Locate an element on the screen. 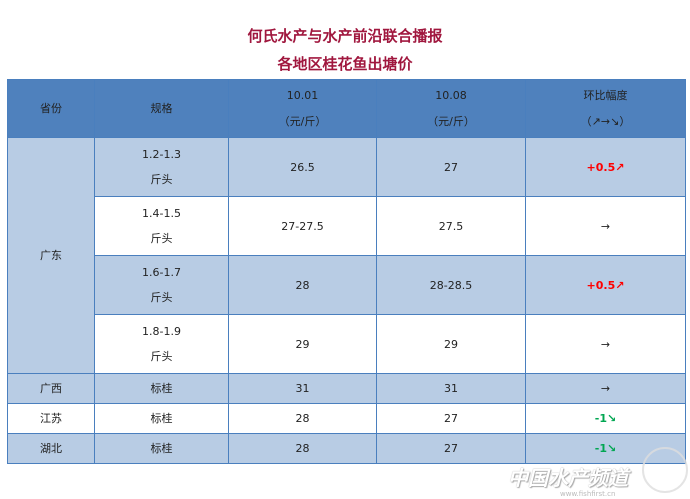  header-date2-label: 10.08 is located at coordinates (451, 95).